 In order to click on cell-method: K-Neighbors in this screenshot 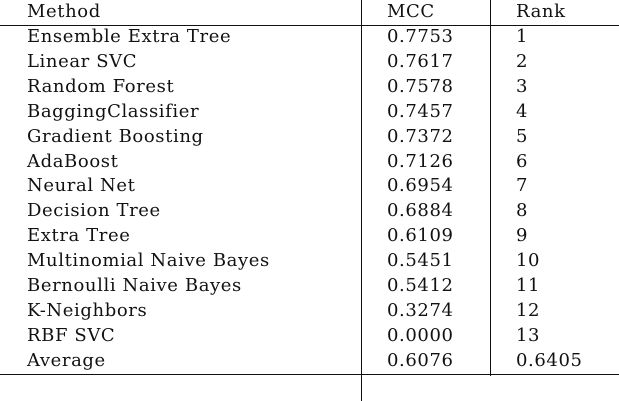, I will do `click(87, 310)`.